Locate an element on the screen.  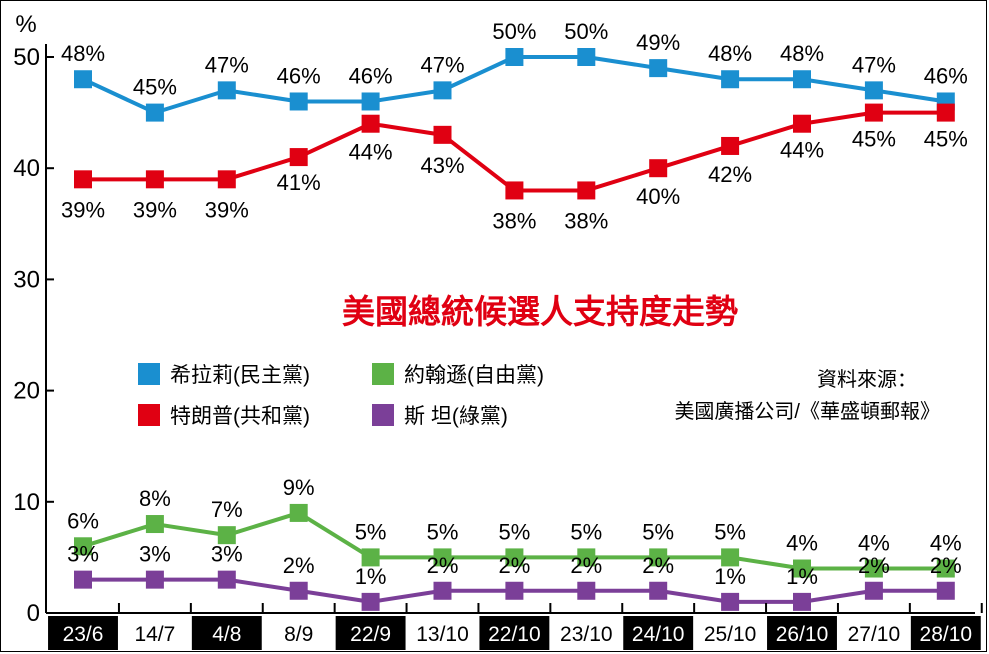
y-tick-label: 10 is located at coordinates (26, 502).